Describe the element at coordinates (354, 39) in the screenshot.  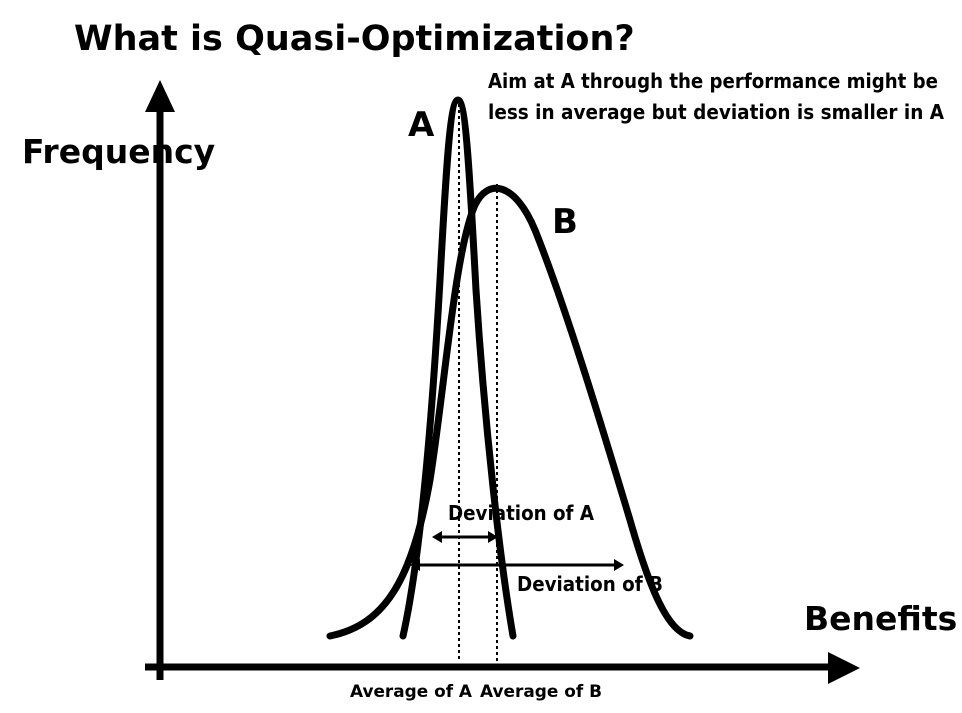
I see `diagram-title: What is Quasi-Optimization?` at that location.